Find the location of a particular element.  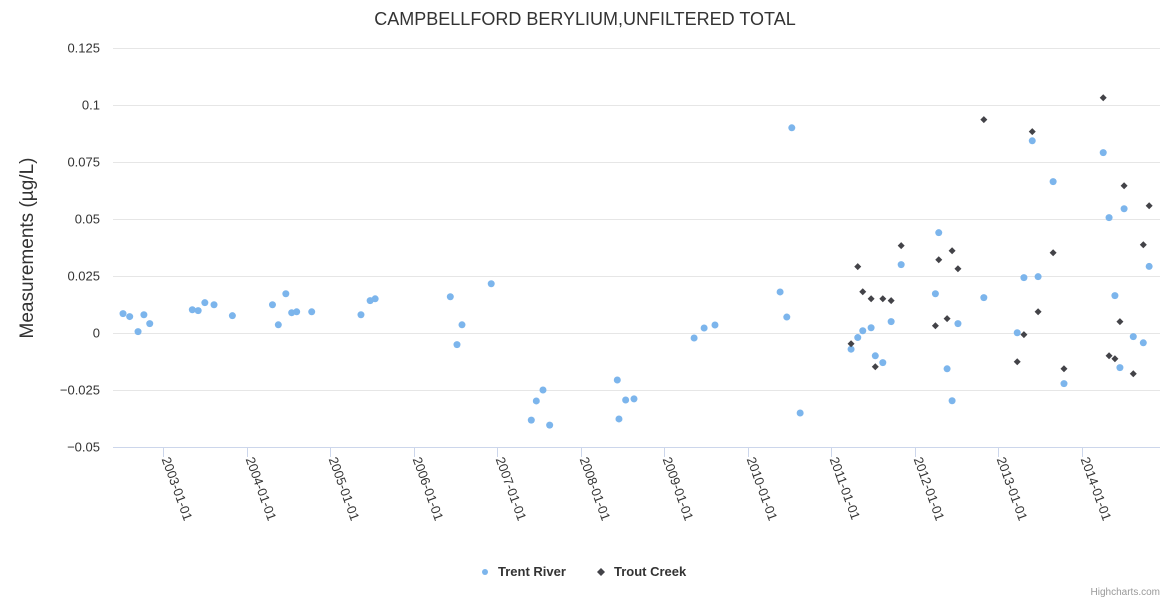

legend-item-trent-river: Trent River is located at coordinates (524, 571).